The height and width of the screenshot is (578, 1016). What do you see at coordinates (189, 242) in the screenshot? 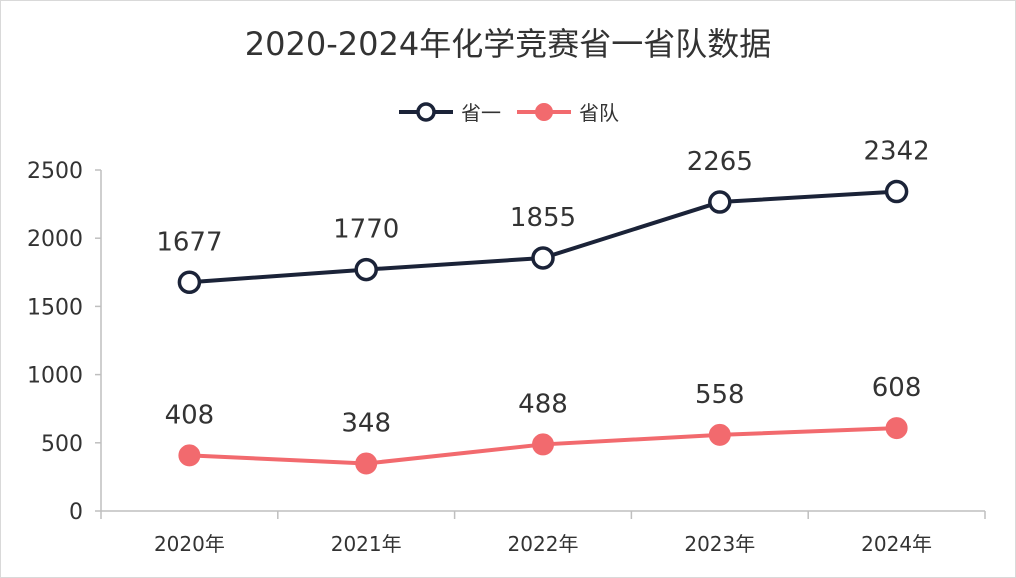
I see `data-label-series-1: 1677` at bounding box center [189, 242].